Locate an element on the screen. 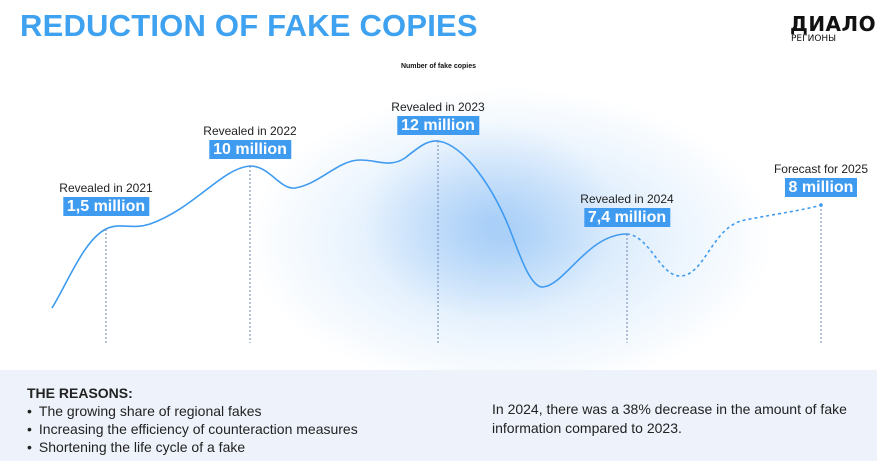  reason-item: The growing share of regional fakes is located at coordinates (192, 411).